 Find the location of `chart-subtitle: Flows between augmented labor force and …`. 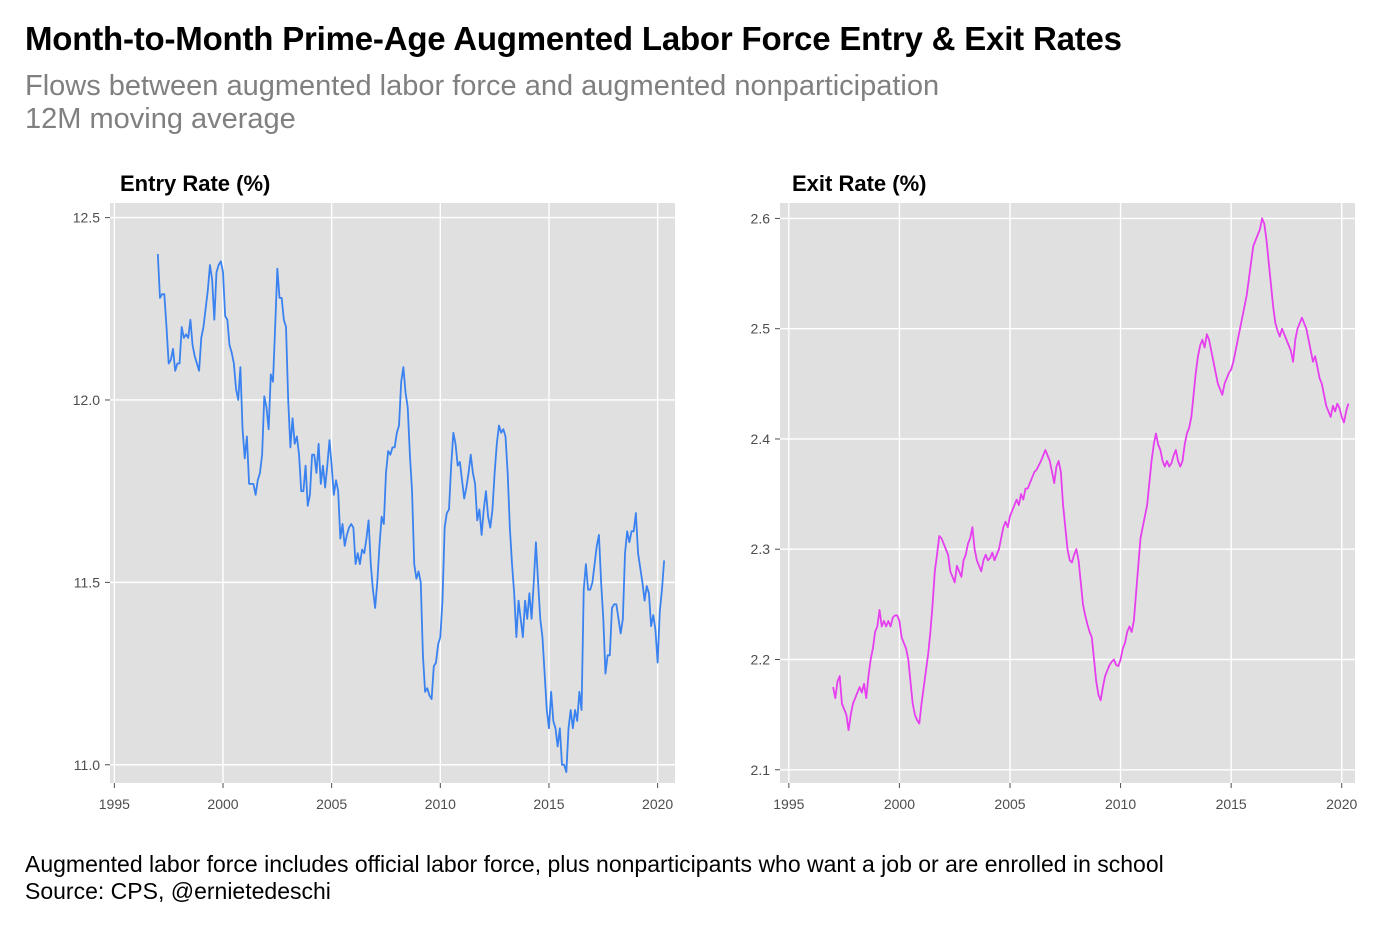

chart-subtitle: Flows between augmented labor force and … is located at coordinates (482, 103).